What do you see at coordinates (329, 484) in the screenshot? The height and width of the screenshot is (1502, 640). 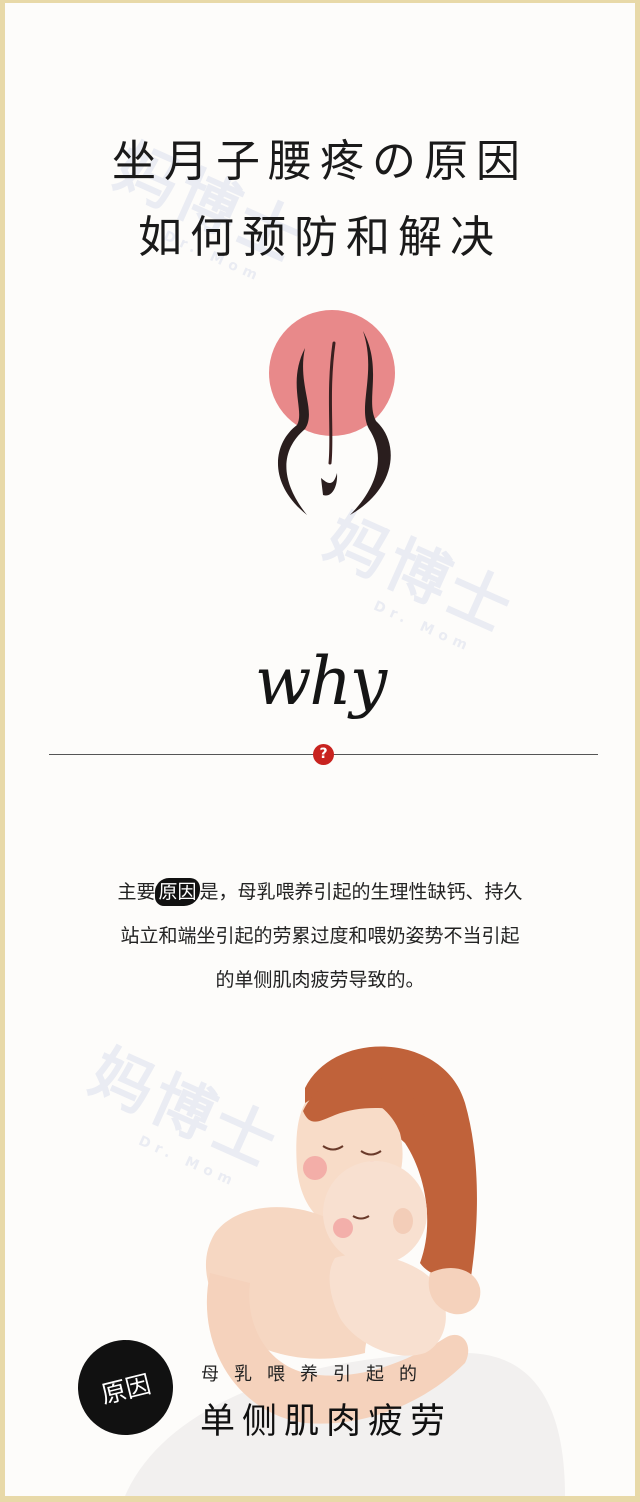 I see `crease` at bounding box center [329, 484].